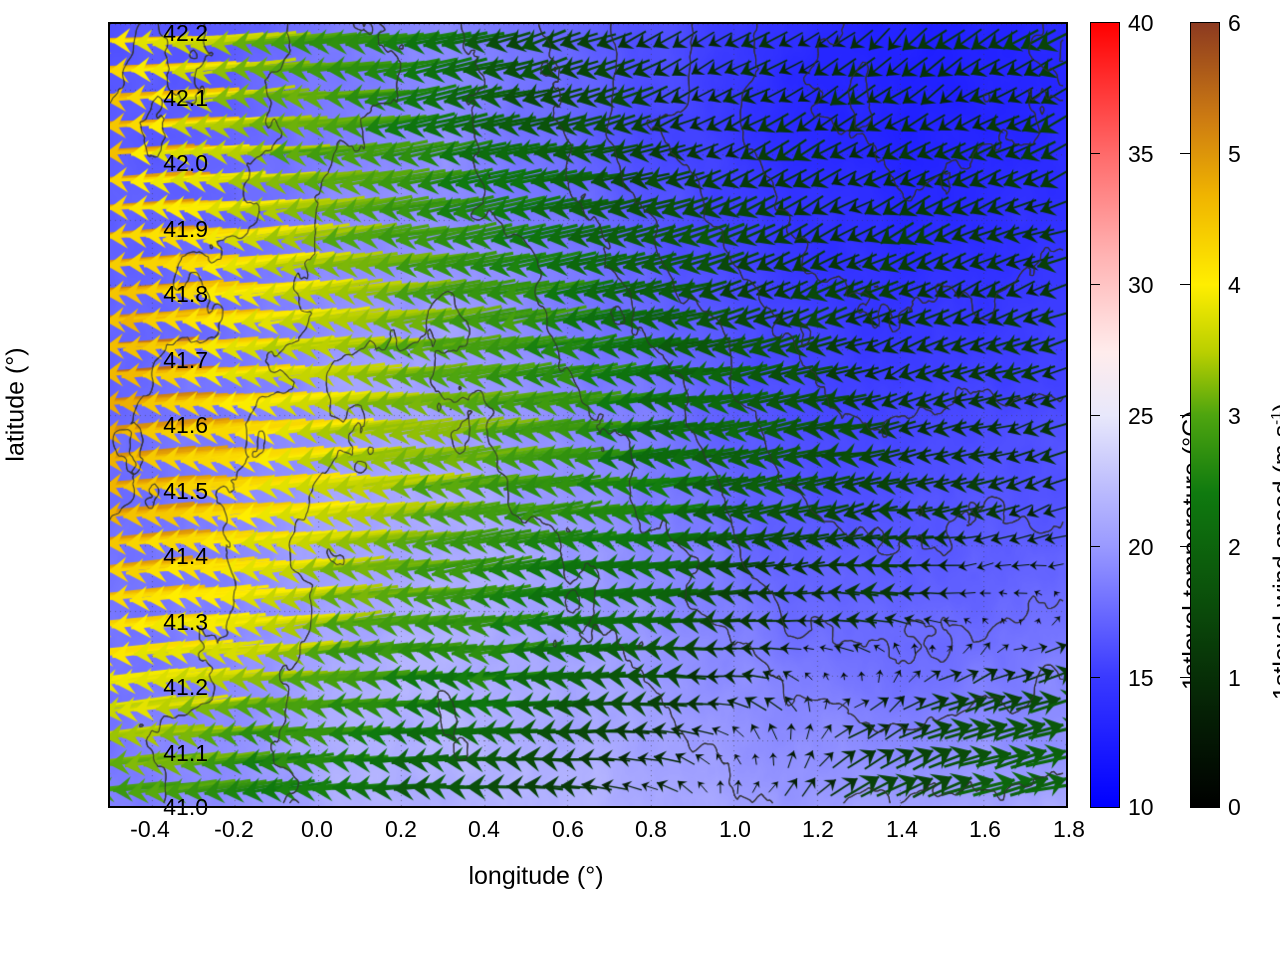 This screenshot has height=960, width=1280. I want to click on wind-speed-colorbar-title: 1stlevel-wind speed (m s-1), so click(1274, 551).